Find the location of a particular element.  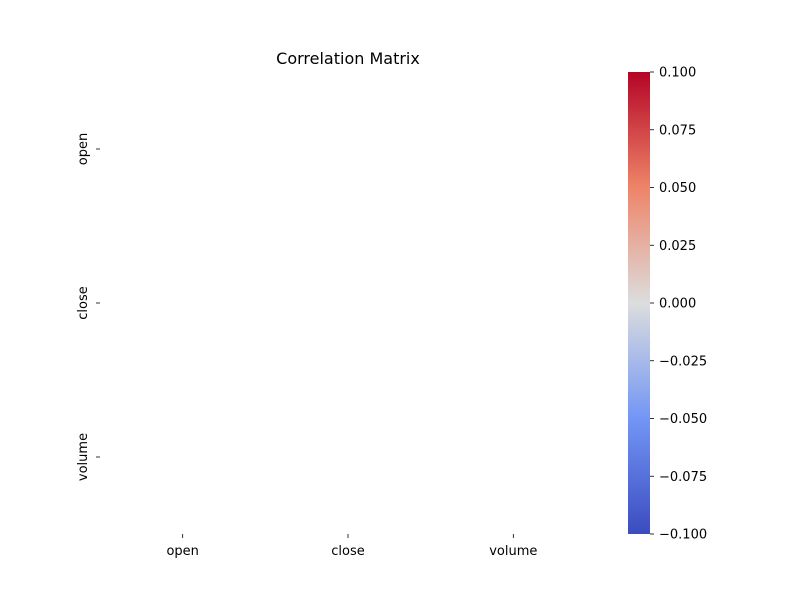

colorbar-tick-label: 0.025 is located at coordinates (677, 246).